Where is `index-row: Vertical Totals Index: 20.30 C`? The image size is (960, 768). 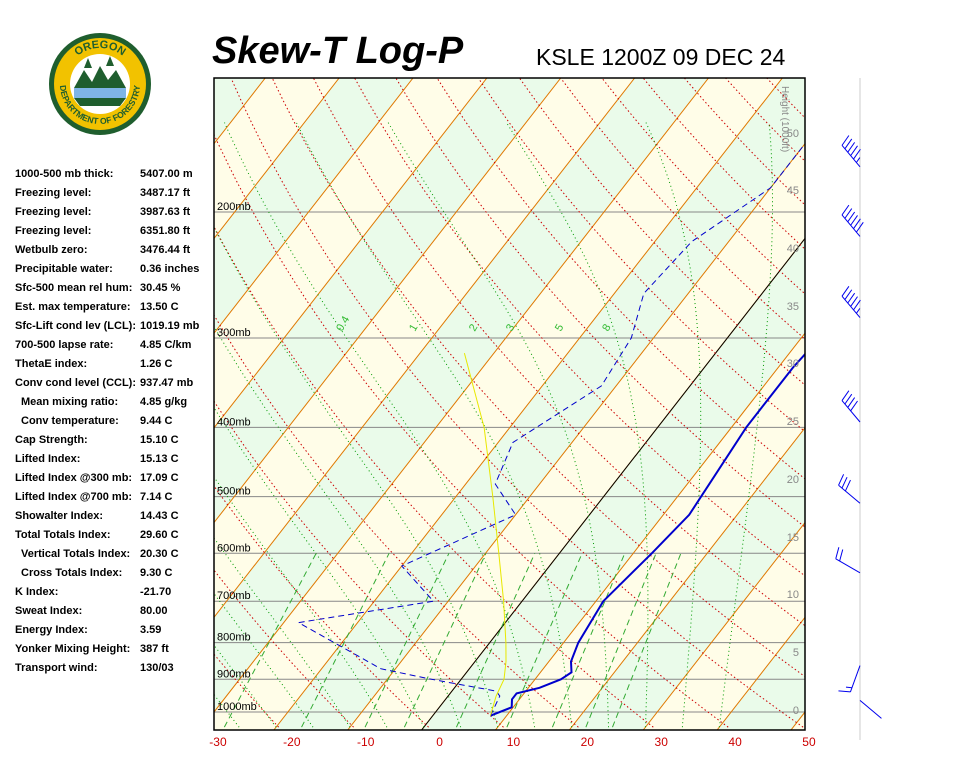
index-row: Vertical Totals Index: 20.30 C is located at coordinates (115, 557).